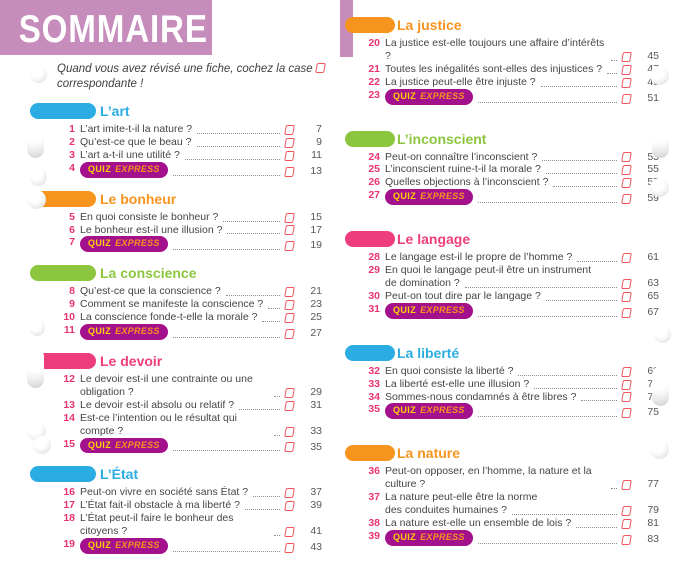  I want to click on toc-entry: 32 En quoi consiste la liberté ? 69, so click(511, 371).